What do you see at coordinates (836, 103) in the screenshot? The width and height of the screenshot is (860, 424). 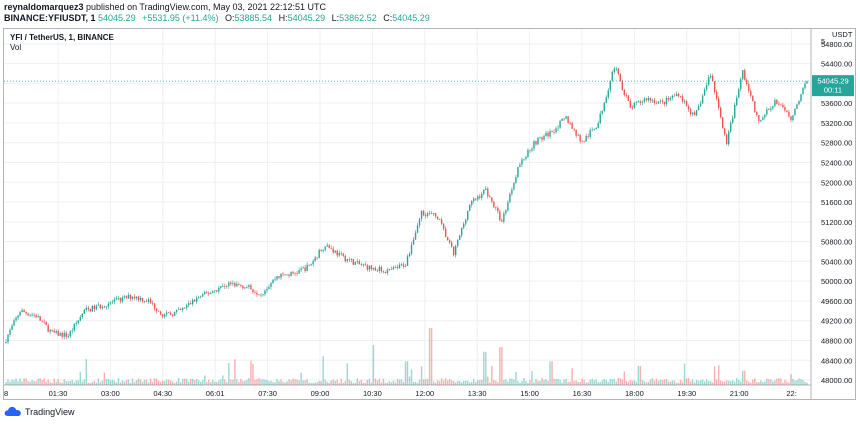 I see `y-tick-label: 53600.00` at bounding box center [836, 103].